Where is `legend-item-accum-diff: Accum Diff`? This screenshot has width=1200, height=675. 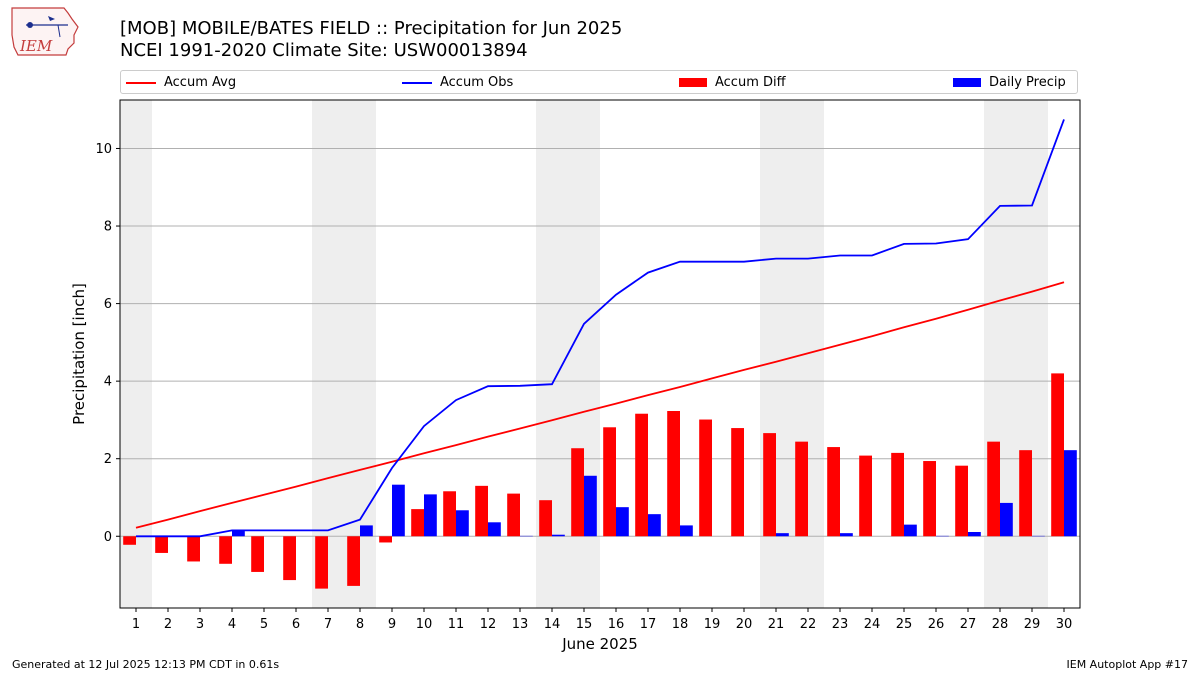
legend-item-accum-diff: Accum Diff is located at coordinates (732, 83).